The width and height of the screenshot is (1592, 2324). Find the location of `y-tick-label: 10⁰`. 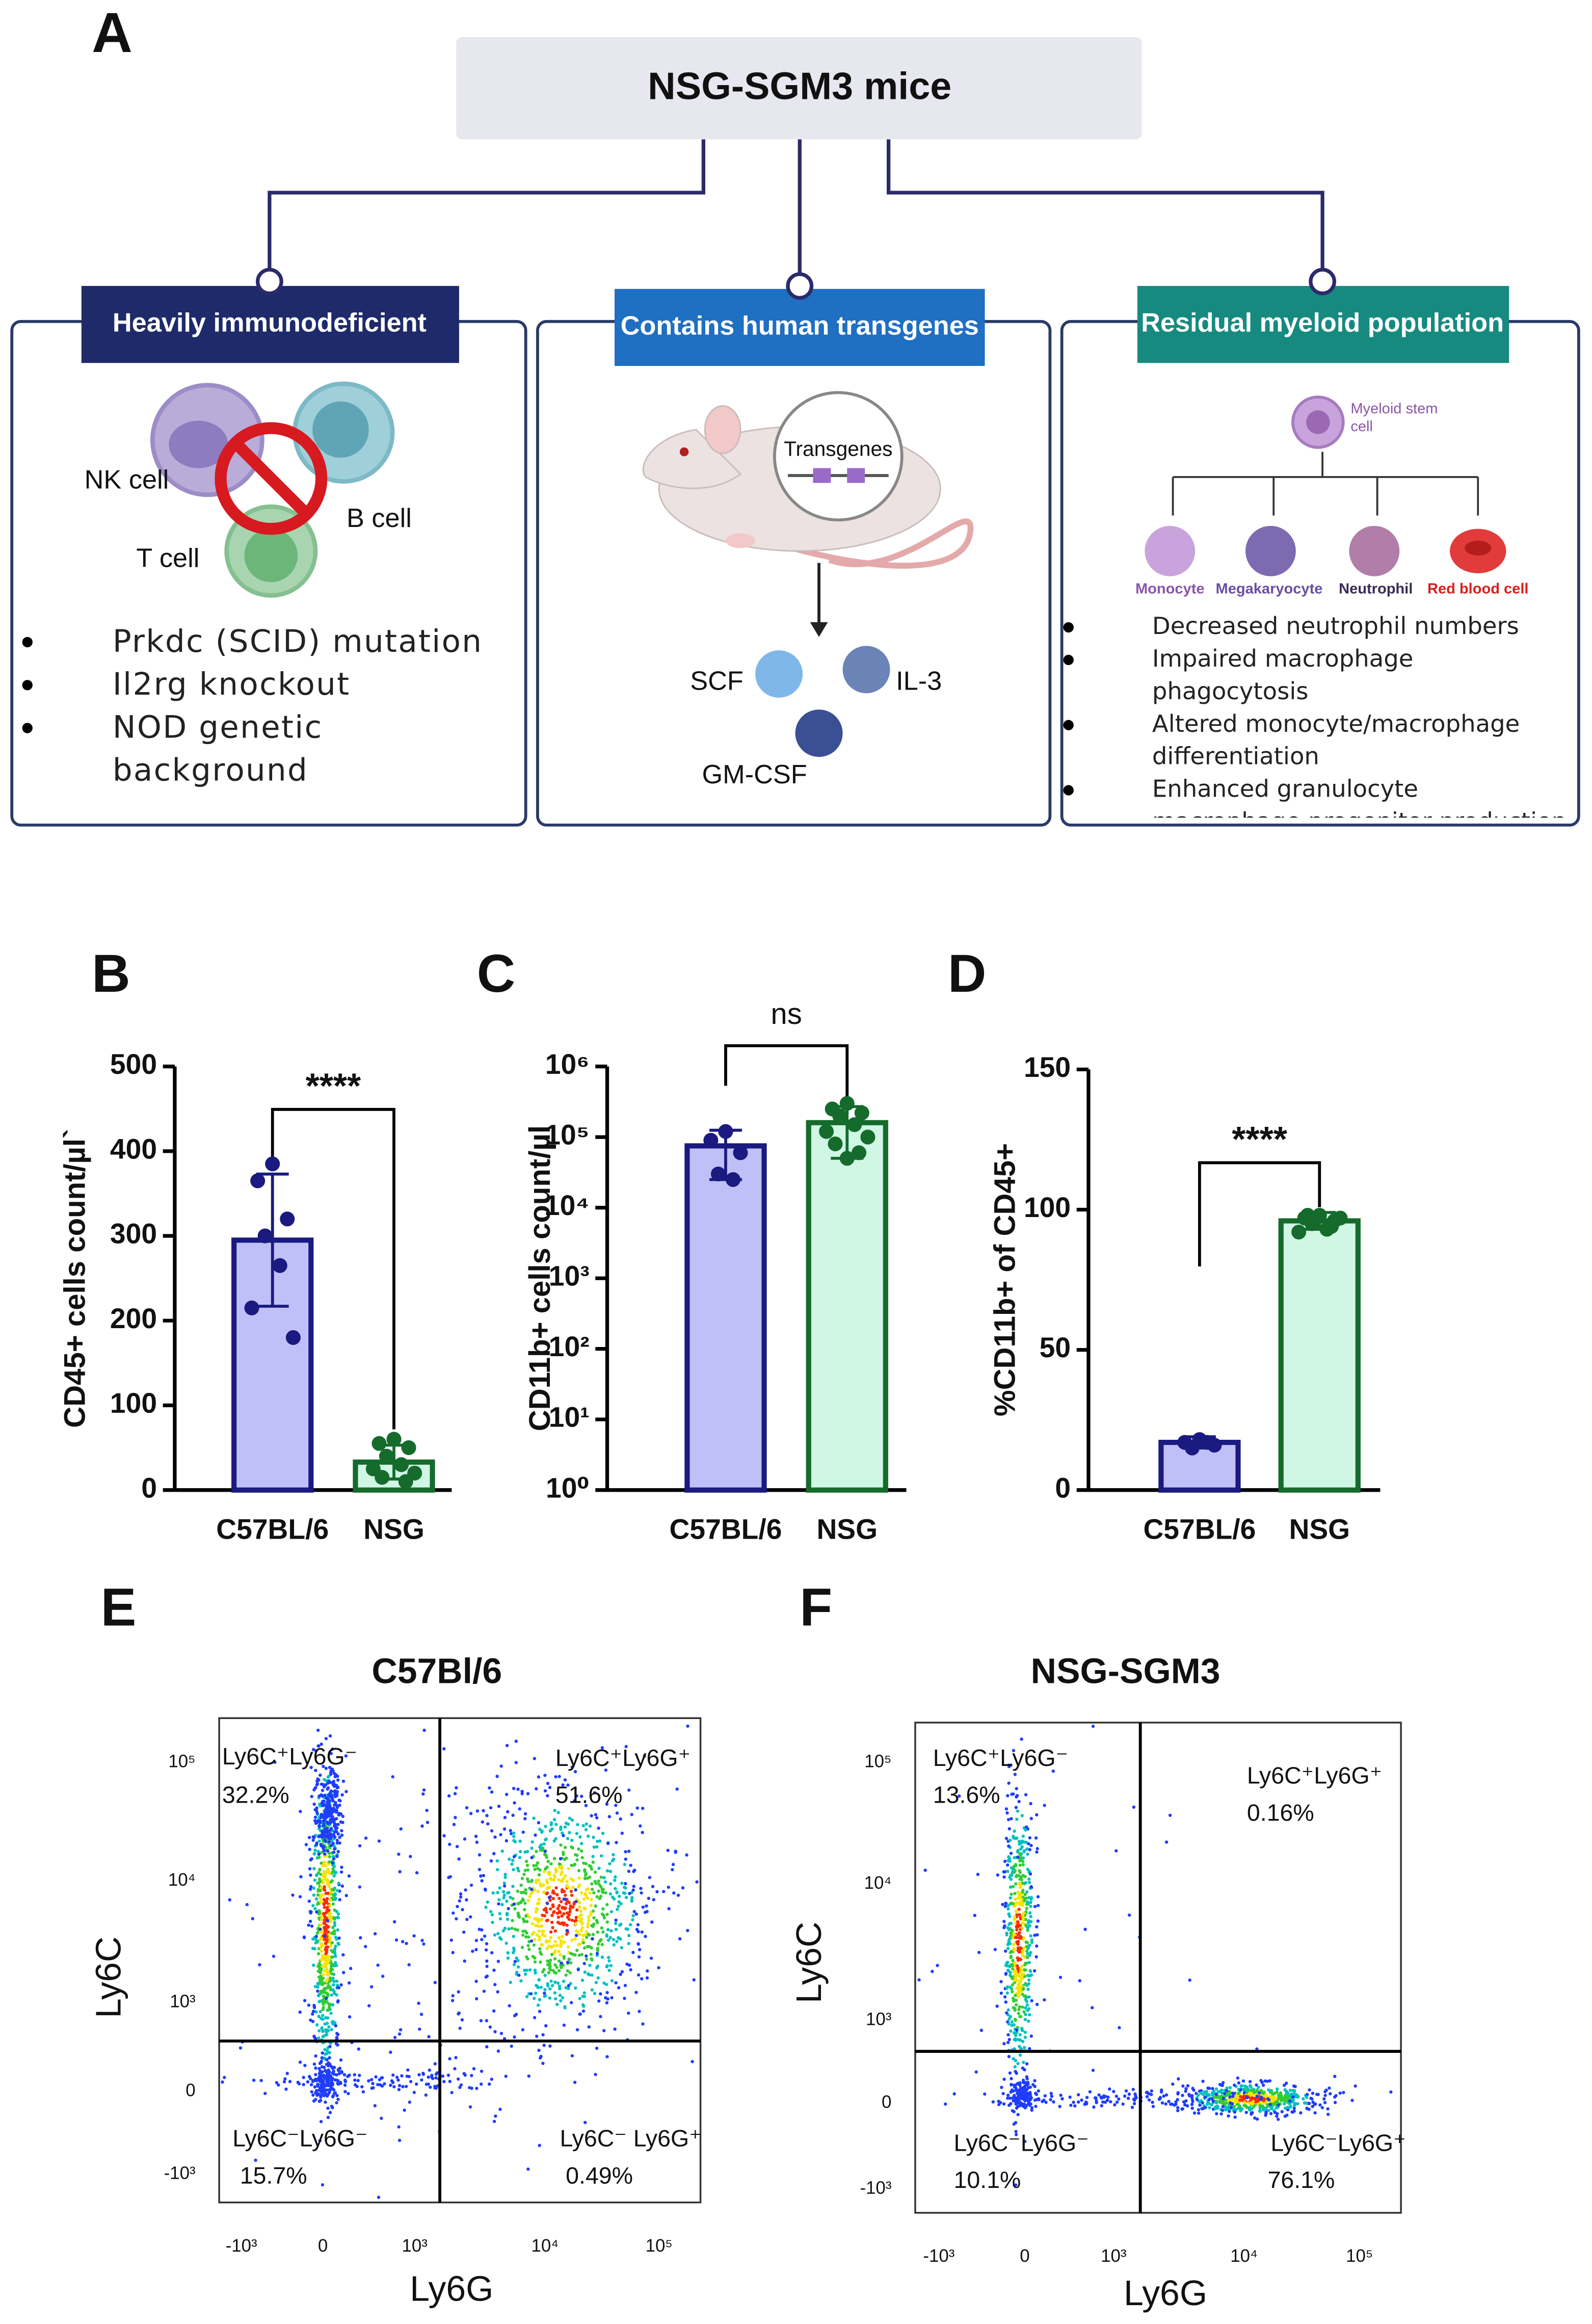

y-tick-label: 10⁰ is located at coordinates (568, 1487).